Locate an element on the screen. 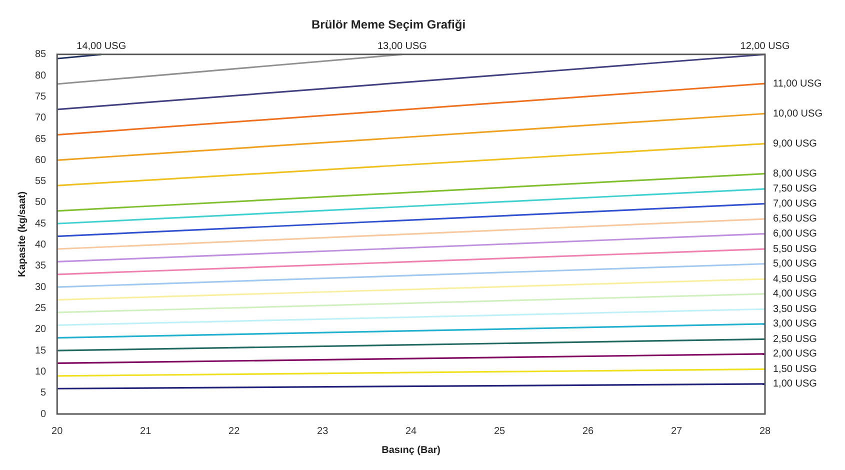 The width and height of the screenshot is (845, 470). y-tick-label: 85 is located at coordinates (41, 54).